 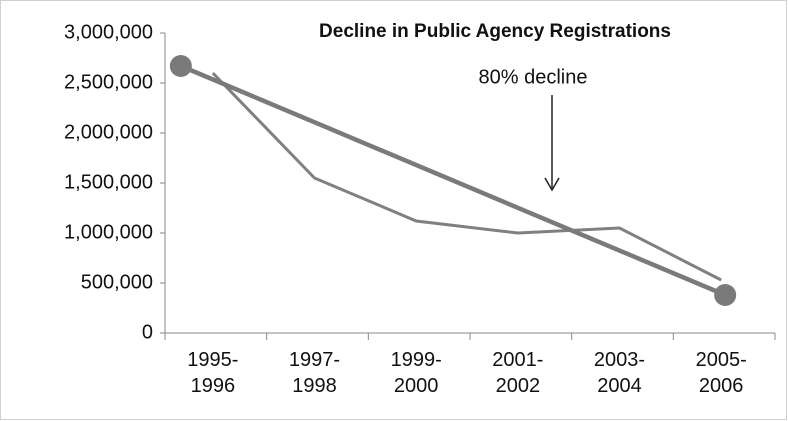 I want to click on chart-title: Decline in Public Agency Registrations, so click(x=495, y=31).